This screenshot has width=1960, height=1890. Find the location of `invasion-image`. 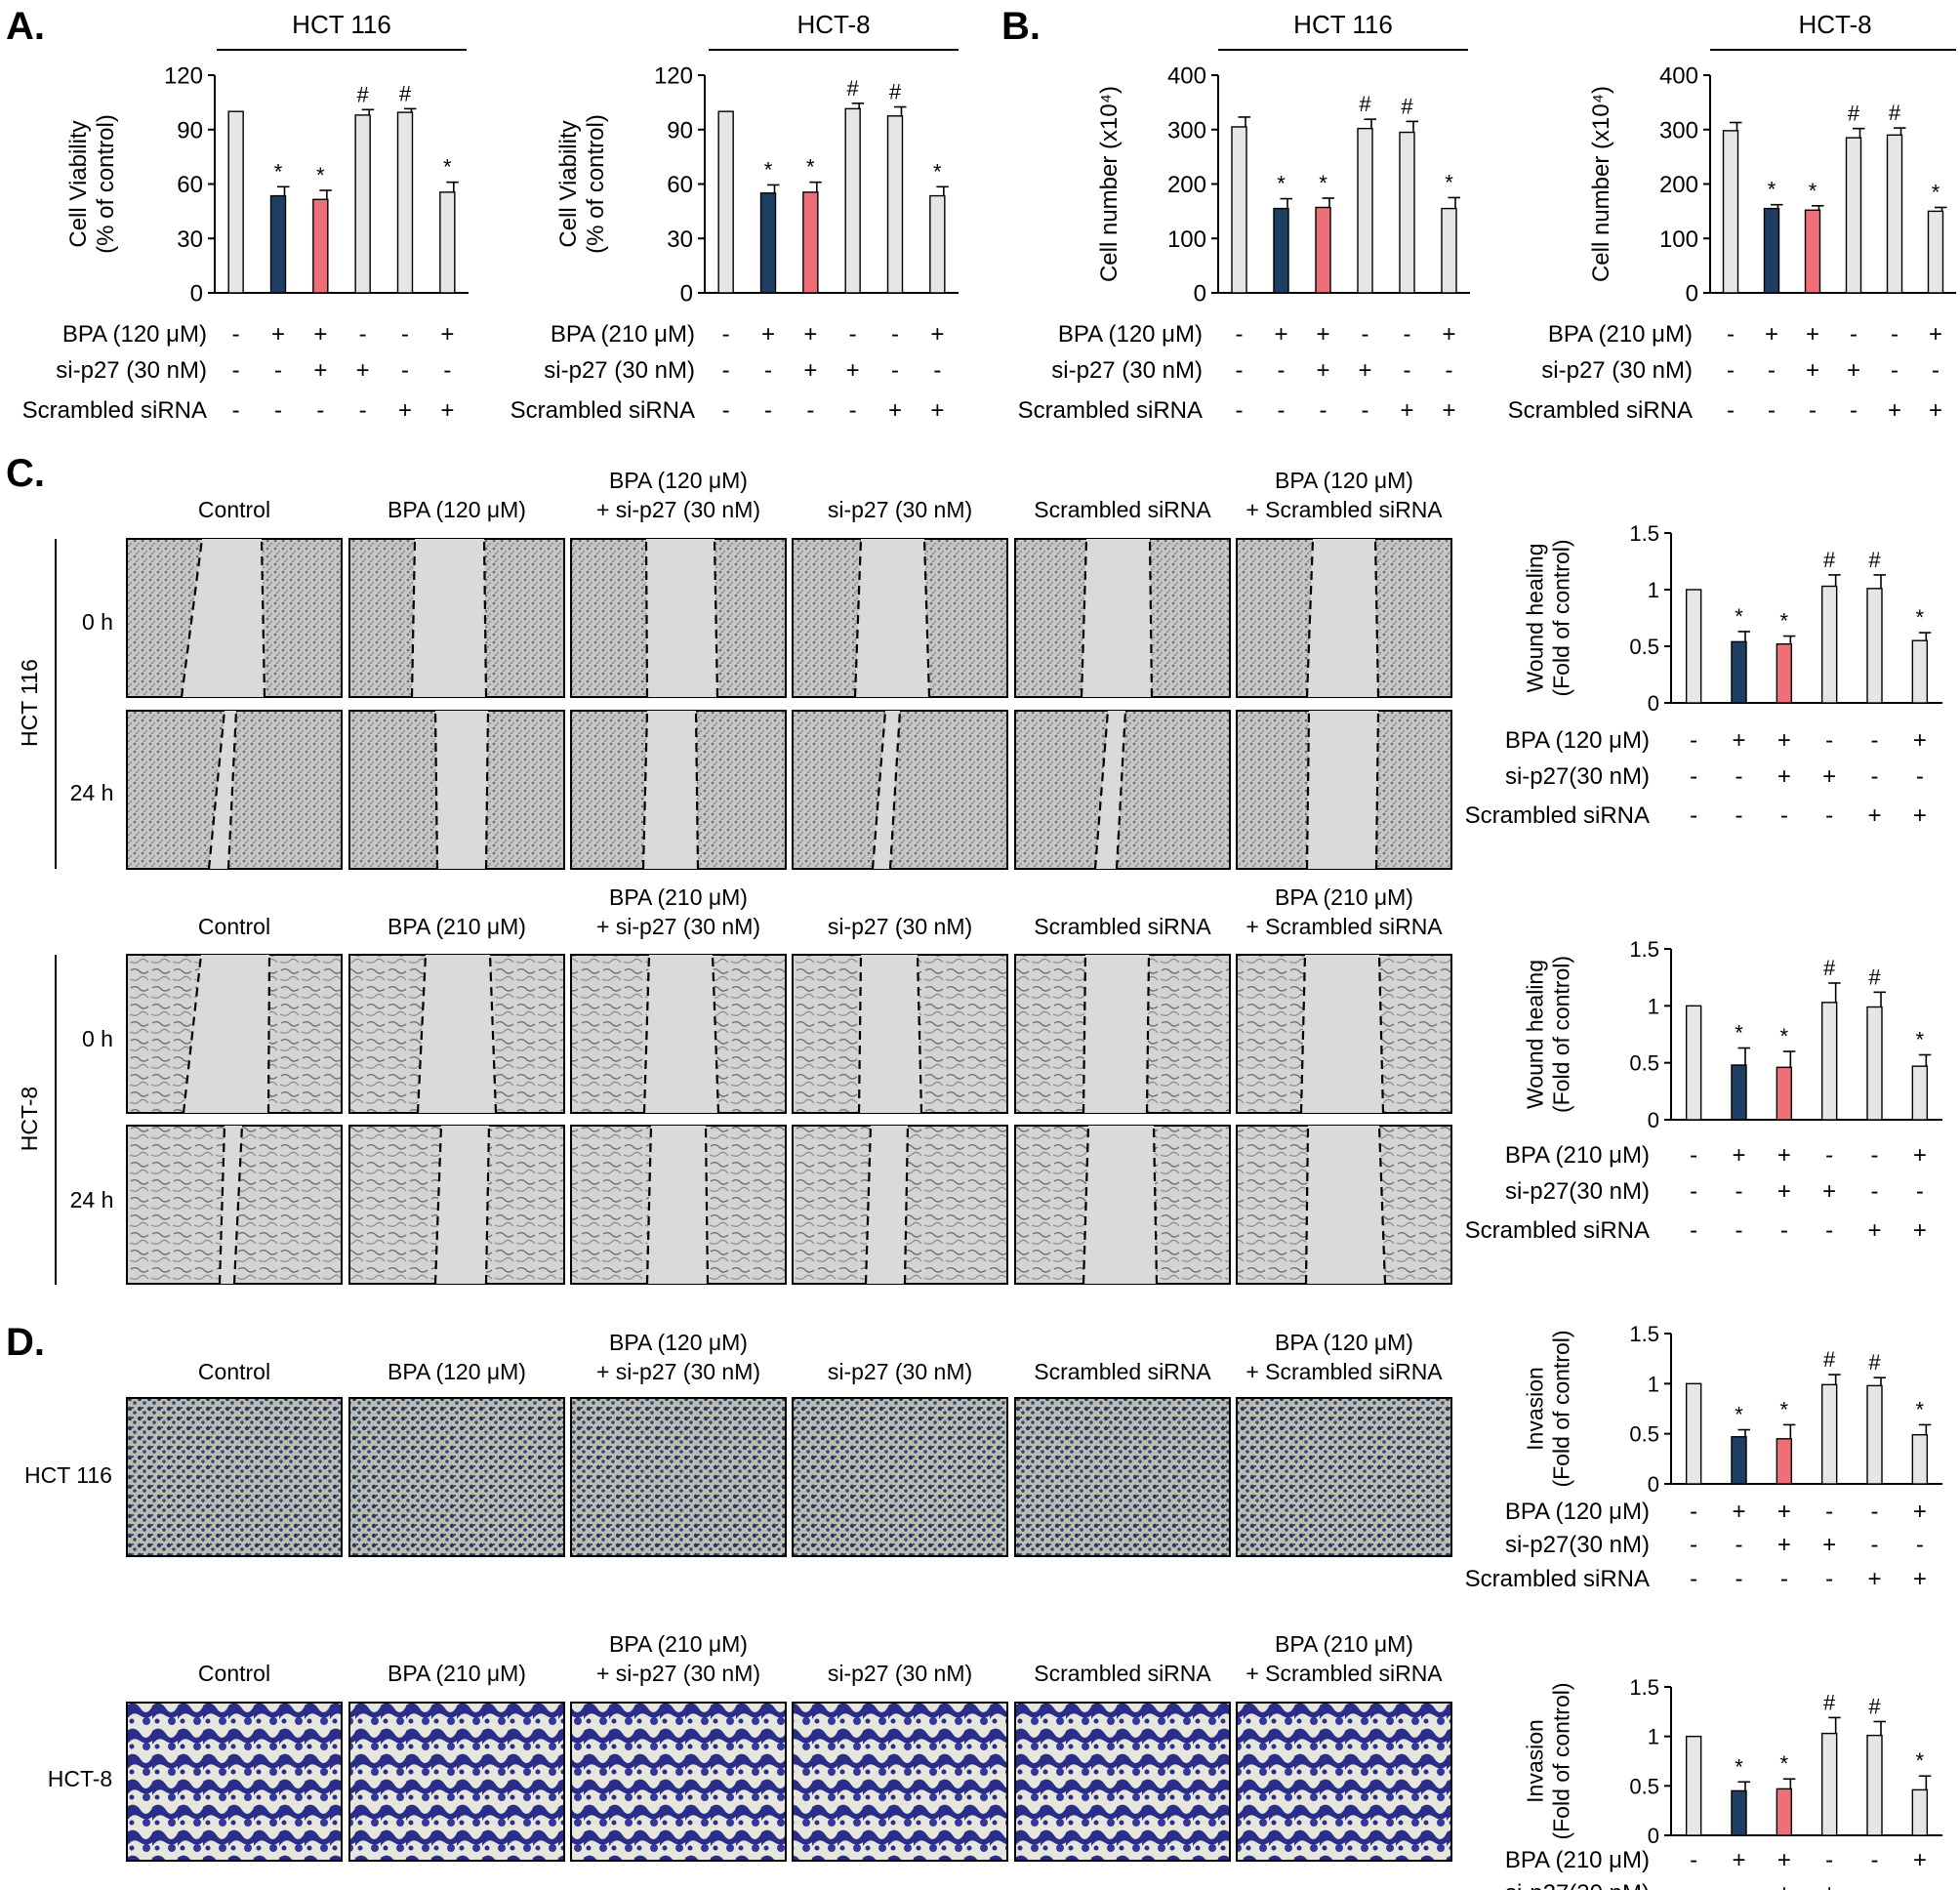

invasion-image is located at coordinates (457, 1477).